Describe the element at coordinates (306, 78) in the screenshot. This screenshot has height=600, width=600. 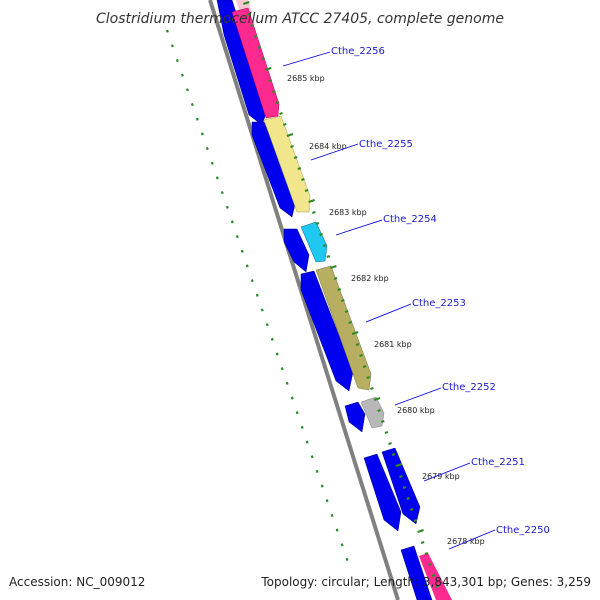
I see `kbp-label: 2685 kbp` at that location.